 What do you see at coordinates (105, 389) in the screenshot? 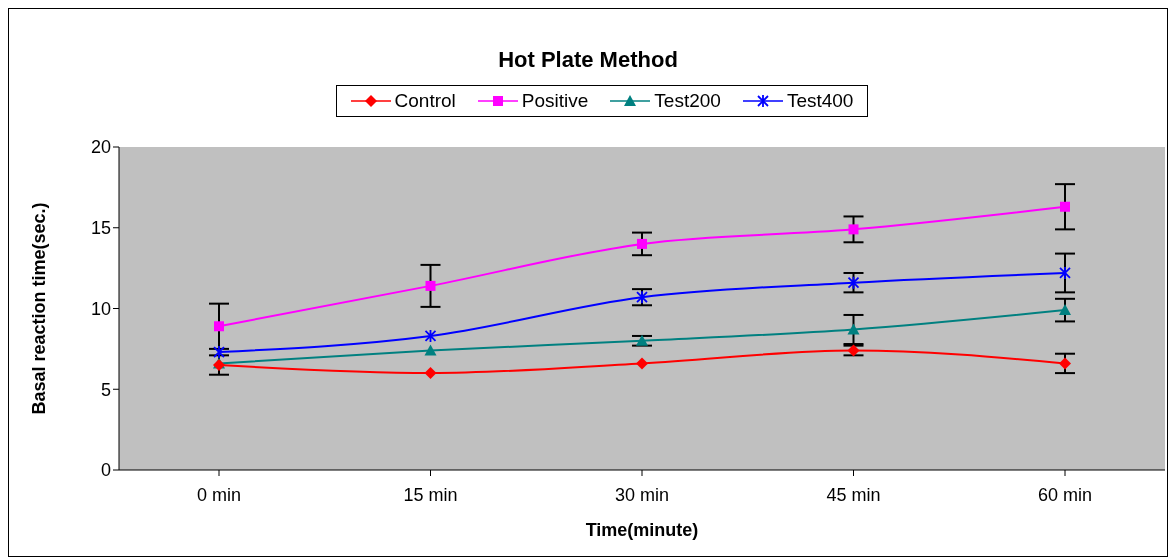
I see `y-tick-label: 5` at bounding box center [105, 389].